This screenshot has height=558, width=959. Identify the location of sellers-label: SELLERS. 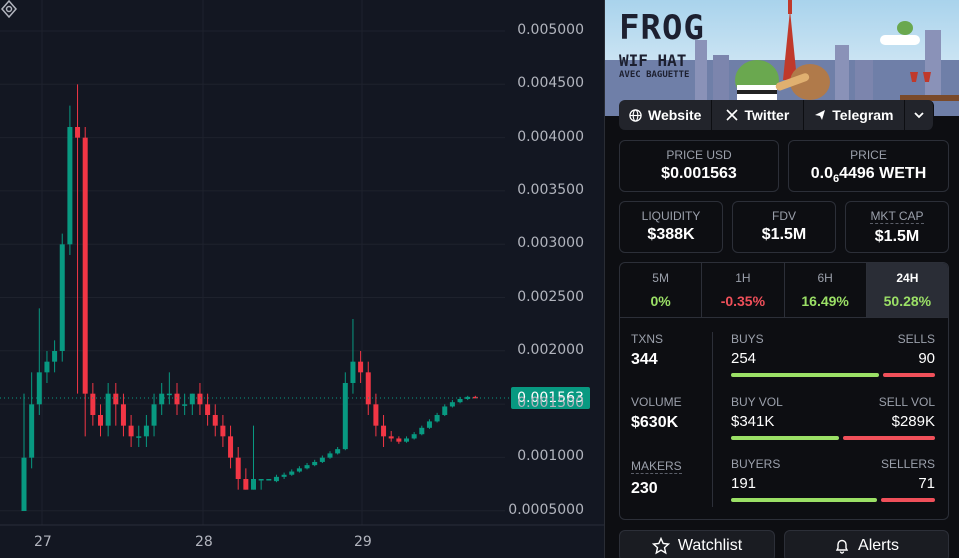
(907, 464).